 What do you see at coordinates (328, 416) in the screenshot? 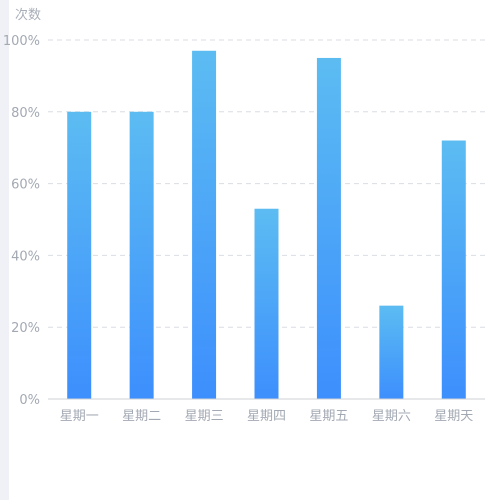
I see `x-tick-label: 星期五` at bounding box center [328, 416].